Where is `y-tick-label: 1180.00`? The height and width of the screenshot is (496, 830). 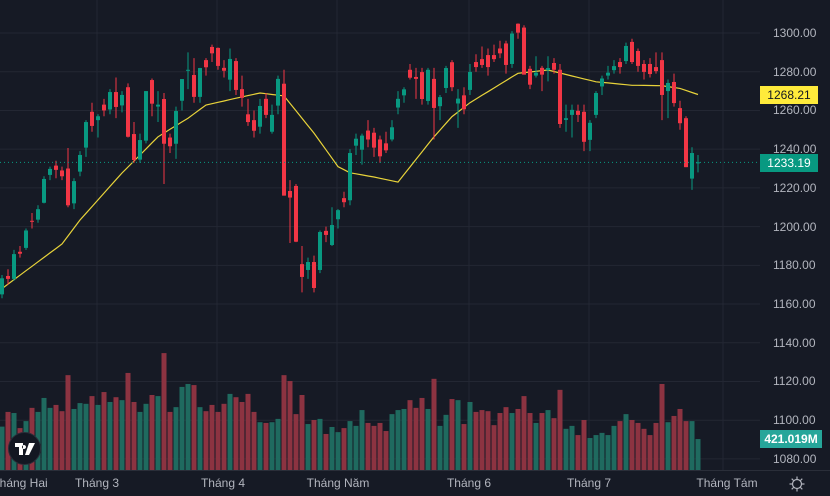 y-tick-label: 1180.00 is located at coordinates (794, 265).